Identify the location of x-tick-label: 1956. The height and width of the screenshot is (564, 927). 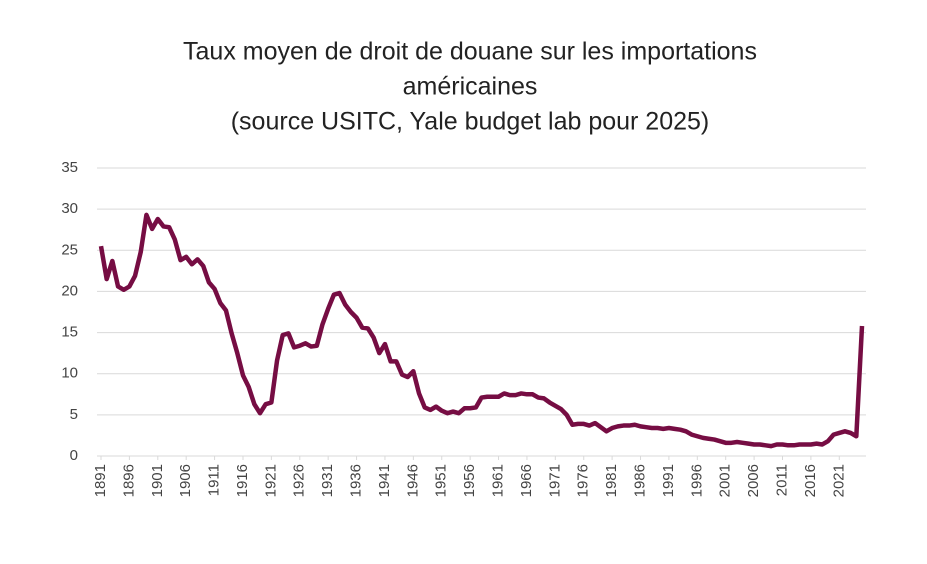
(469, 480).